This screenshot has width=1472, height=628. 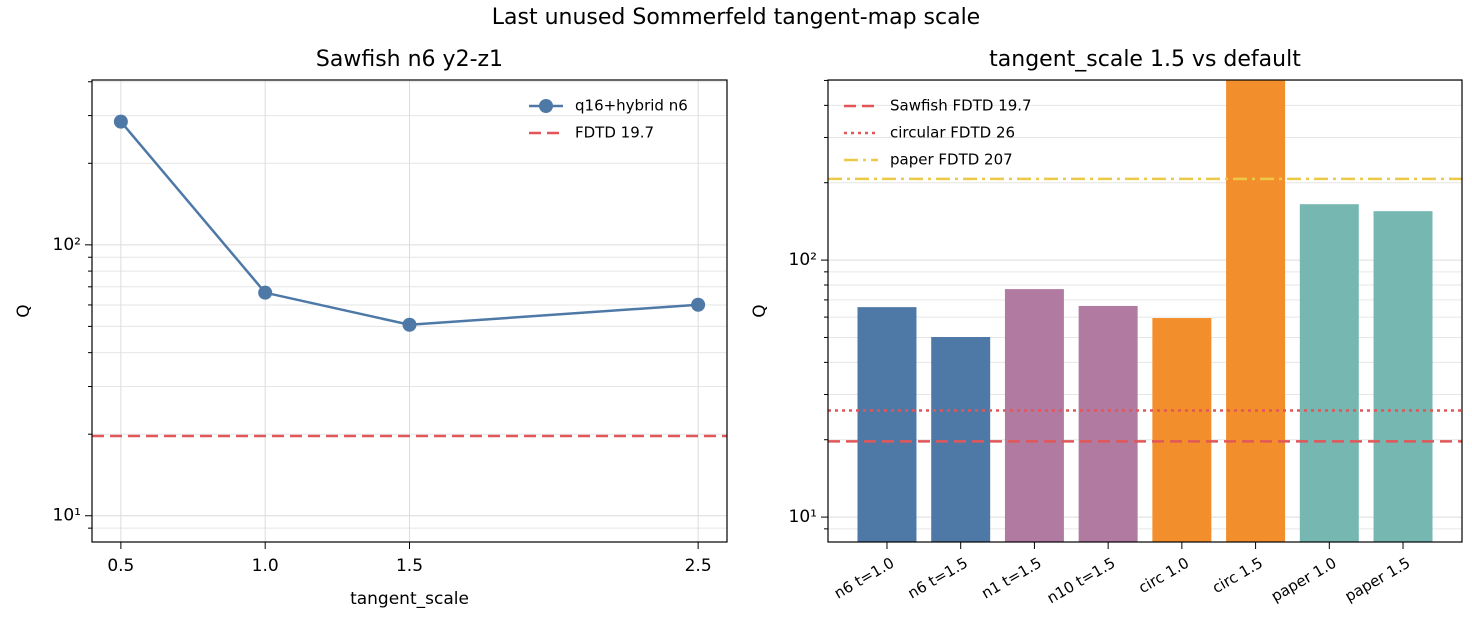 What do you see at coordinates (951, 160) in the screenshot?
I see `legend-label: paper FDTD 207` at bounding box center [951, 160].